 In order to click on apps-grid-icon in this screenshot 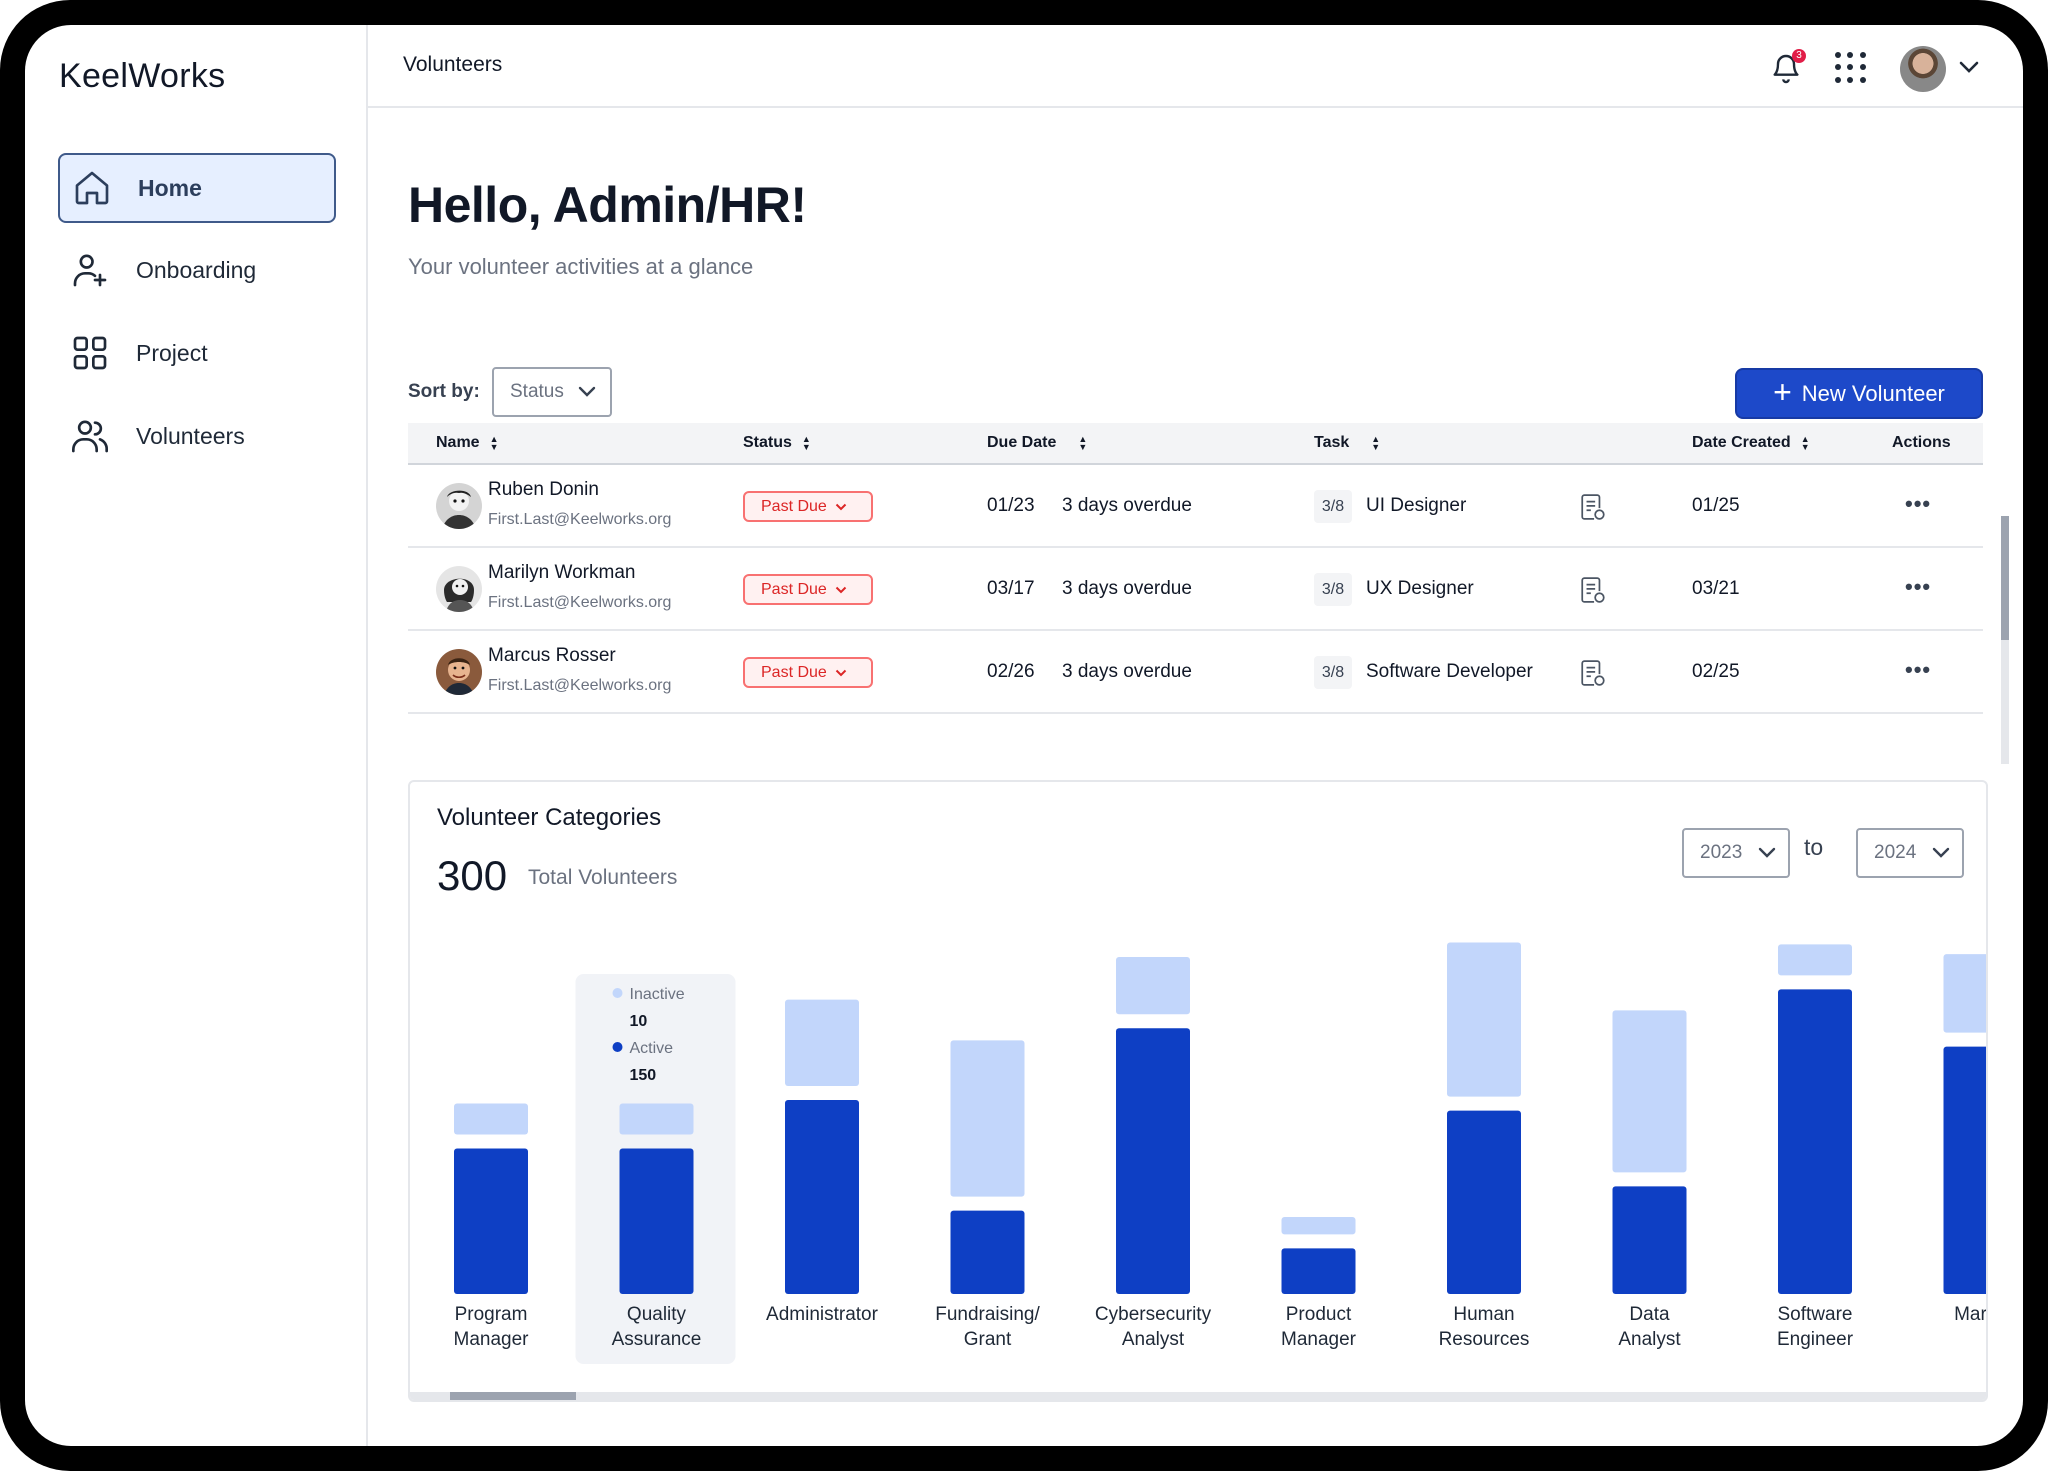, I will do `click(1851, 68)`.